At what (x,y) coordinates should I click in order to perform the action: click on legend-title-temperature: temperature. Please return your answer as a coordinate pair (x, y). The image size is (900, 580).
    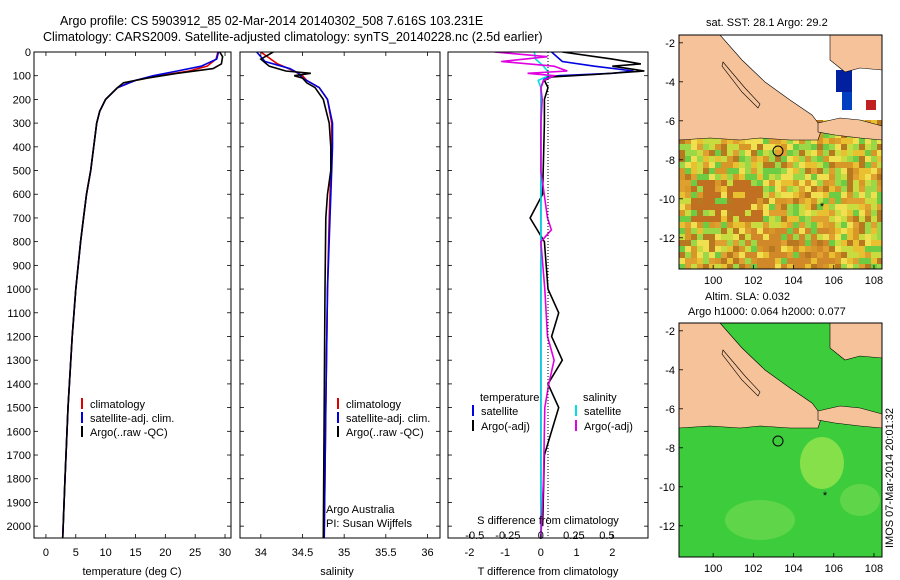
    Looking at the image, I should click on (509, 398).